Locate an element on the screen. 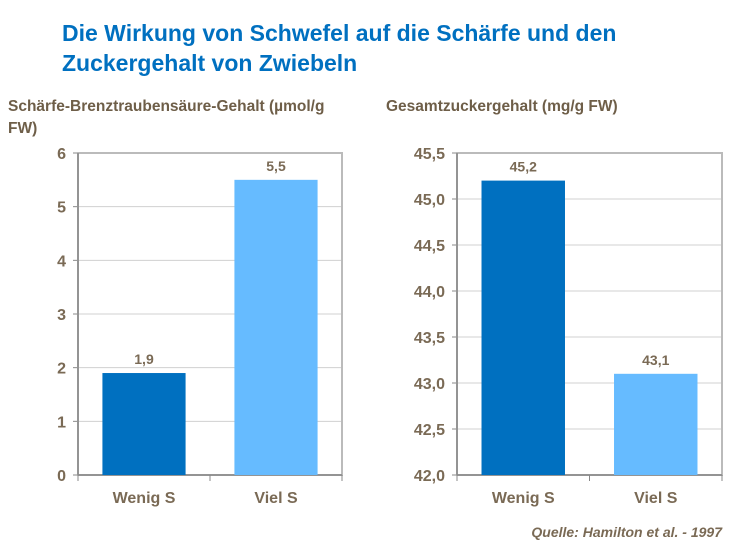  chart1-data-label: 45,2 is located at coordinates (523, 167).